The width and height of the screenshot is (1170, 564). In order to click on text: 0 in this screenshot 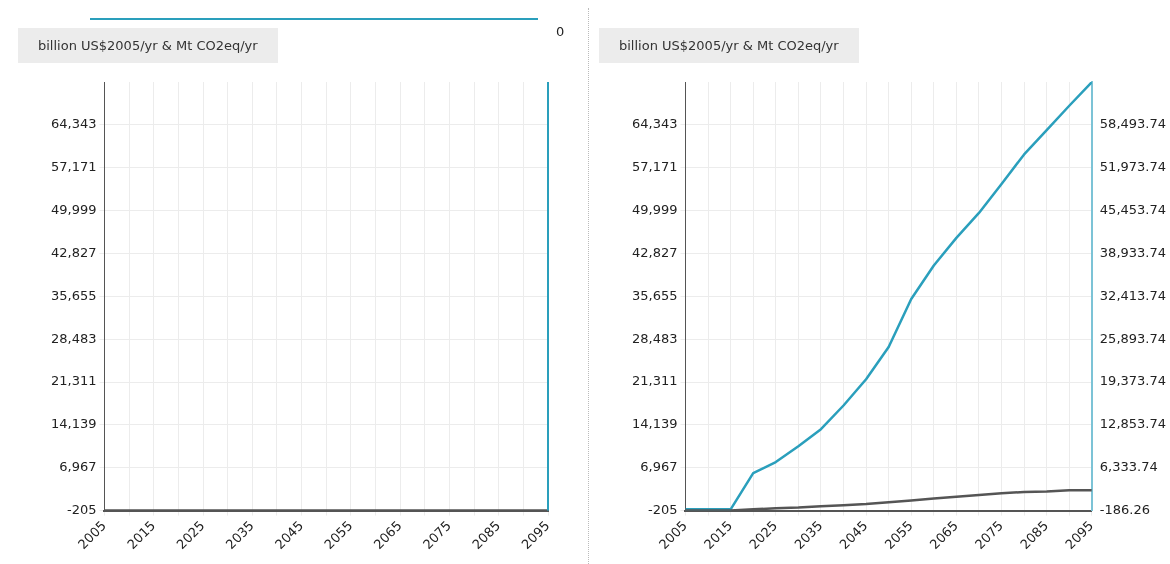, I will do `click(560, 31)`.